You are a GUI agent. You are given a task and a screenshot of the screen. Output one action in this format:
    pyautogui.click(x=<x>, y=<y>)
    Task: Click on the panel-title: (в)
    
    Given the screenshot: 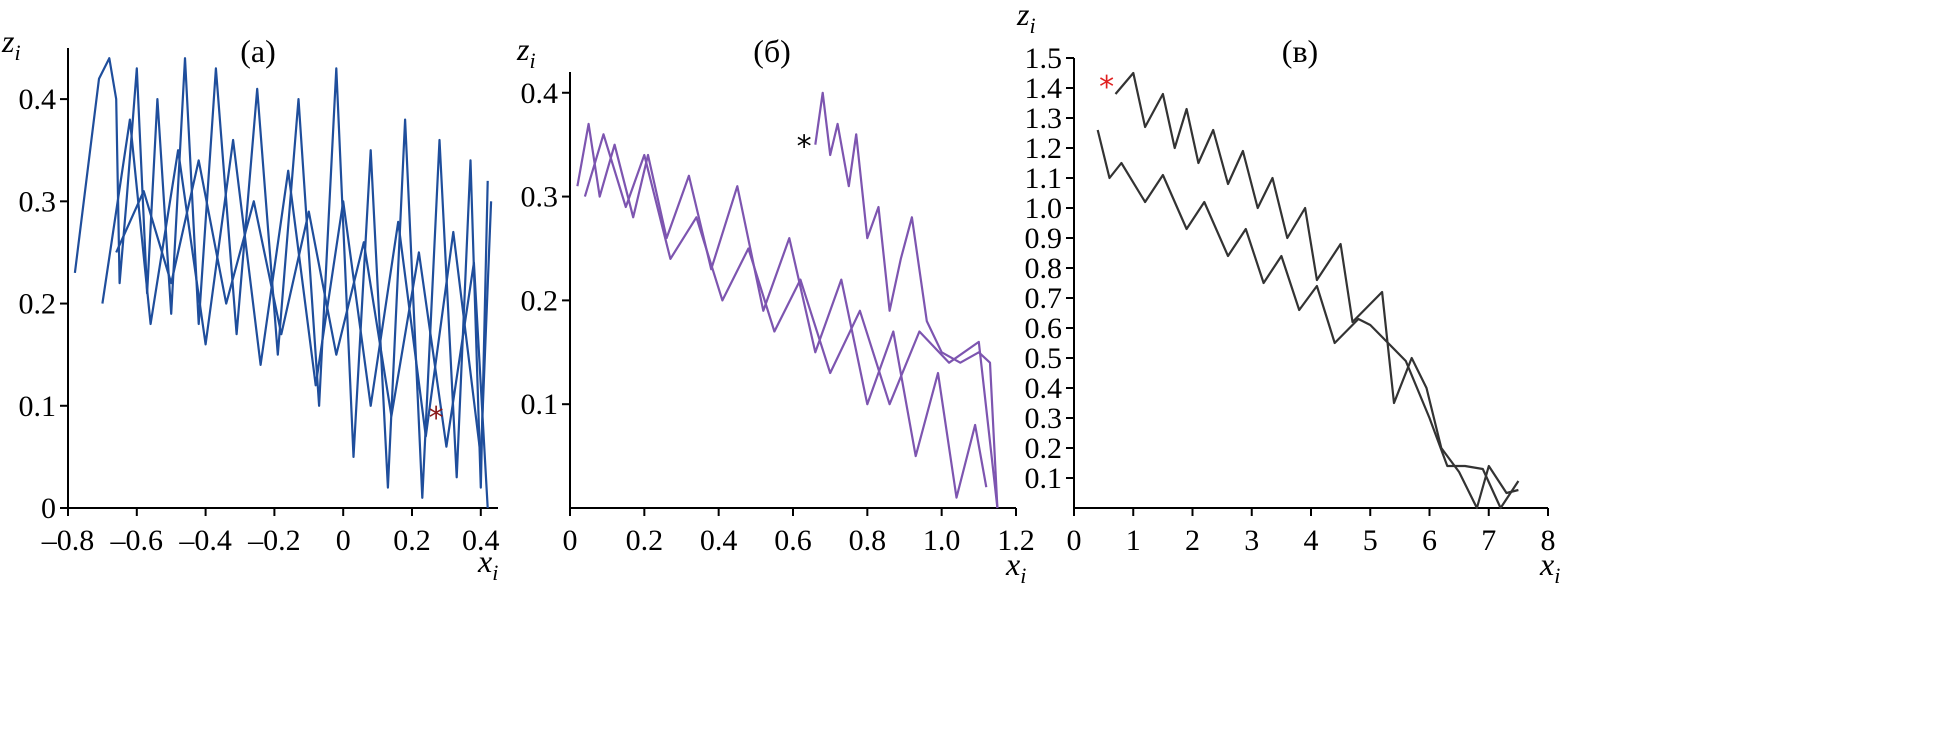 What is the action you would take?
    pyautogui.click(x=1300, y=51)
    